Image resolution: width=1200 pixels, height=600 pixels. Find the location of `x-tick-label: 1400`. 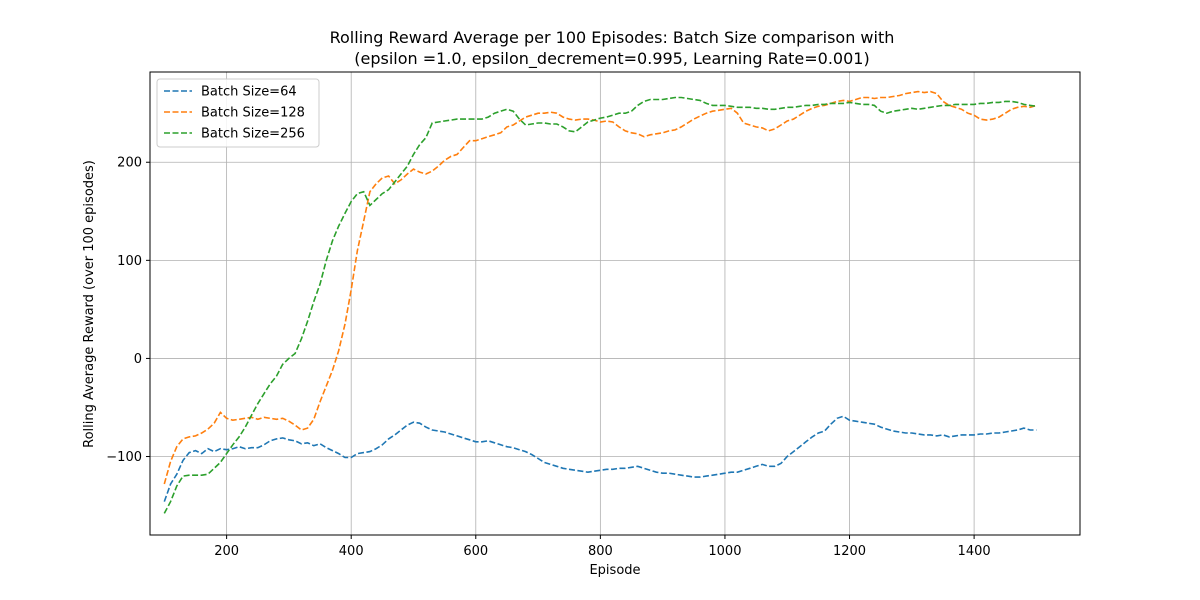

x-tick-label: 1400 is located at coordinates (974, 551).